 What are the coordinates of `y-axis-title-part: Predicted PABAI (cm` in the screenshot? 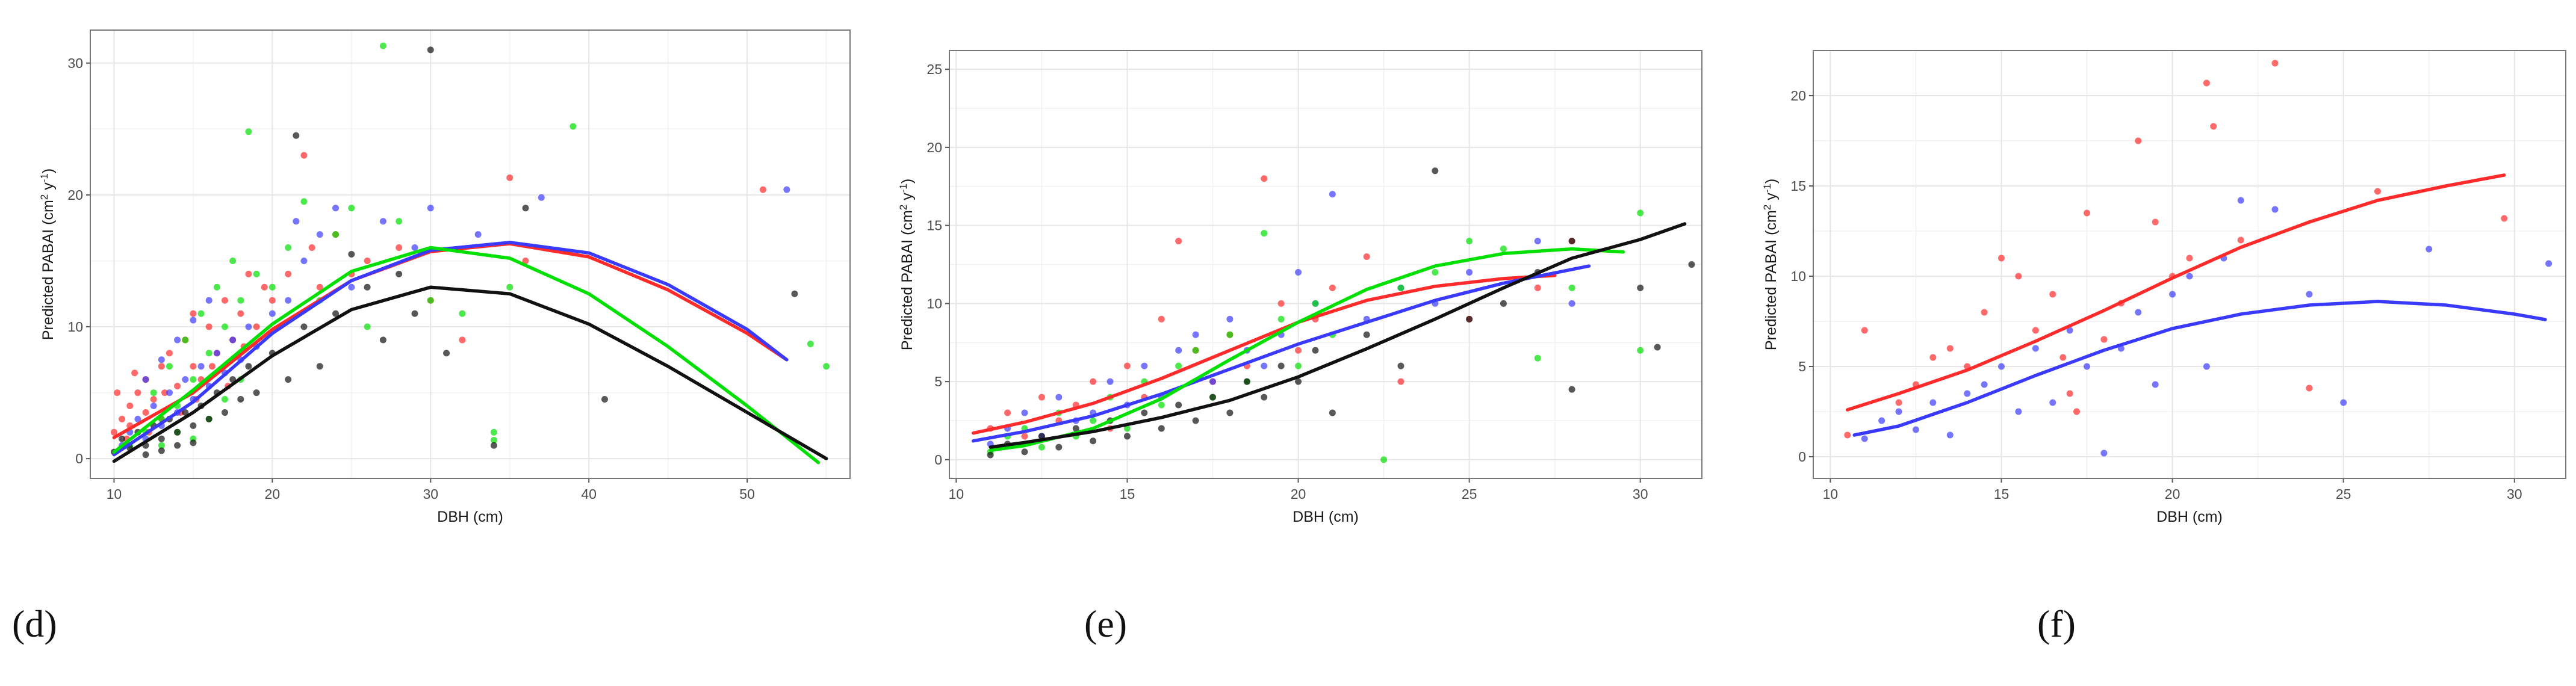 It's located at (48, 270).